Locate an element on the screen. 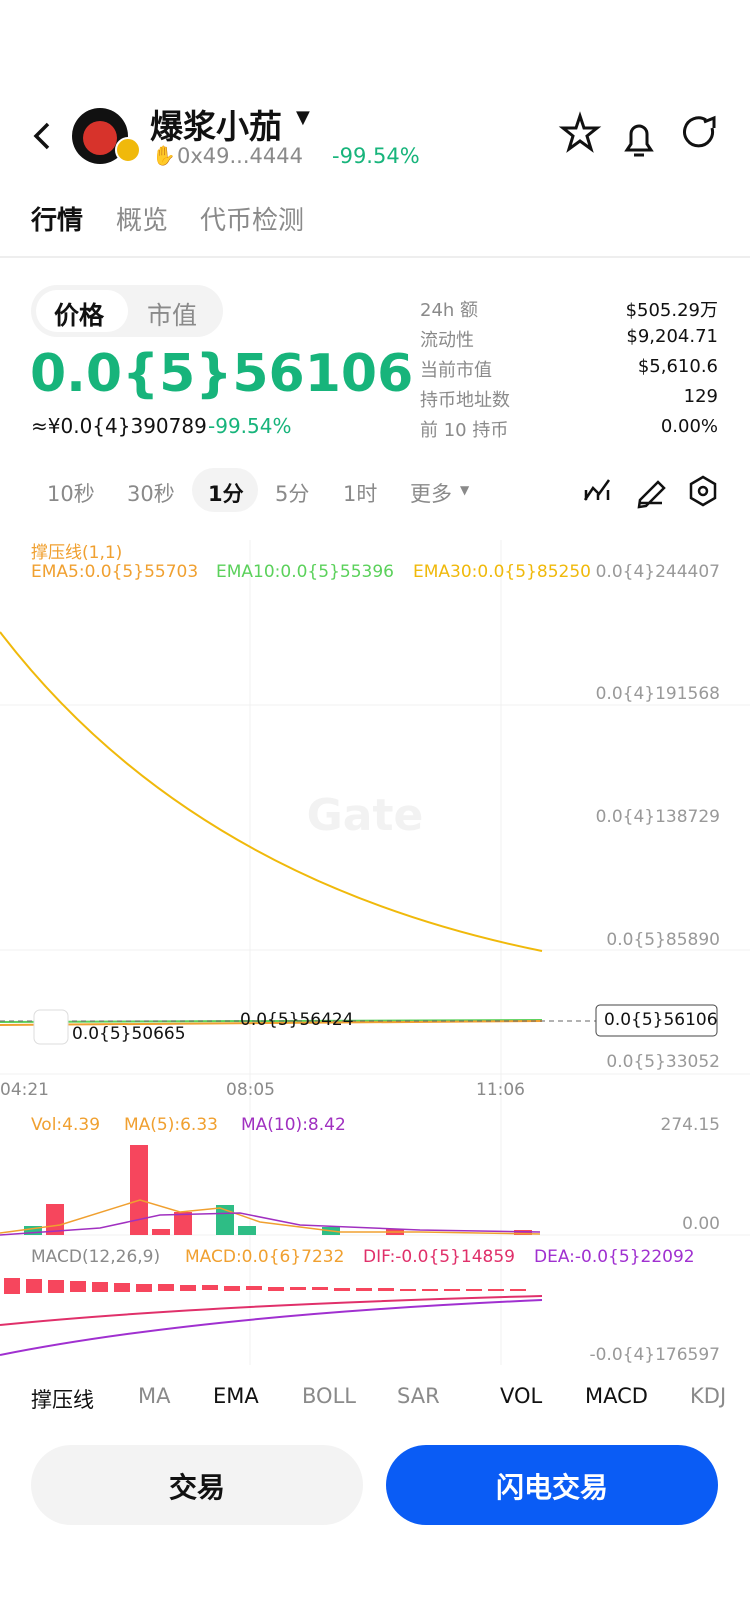 The height and width of the screenshot is (1624, 750). ema-label: EMA5:0.0{5}55703 is located at coordinates (115, 572).